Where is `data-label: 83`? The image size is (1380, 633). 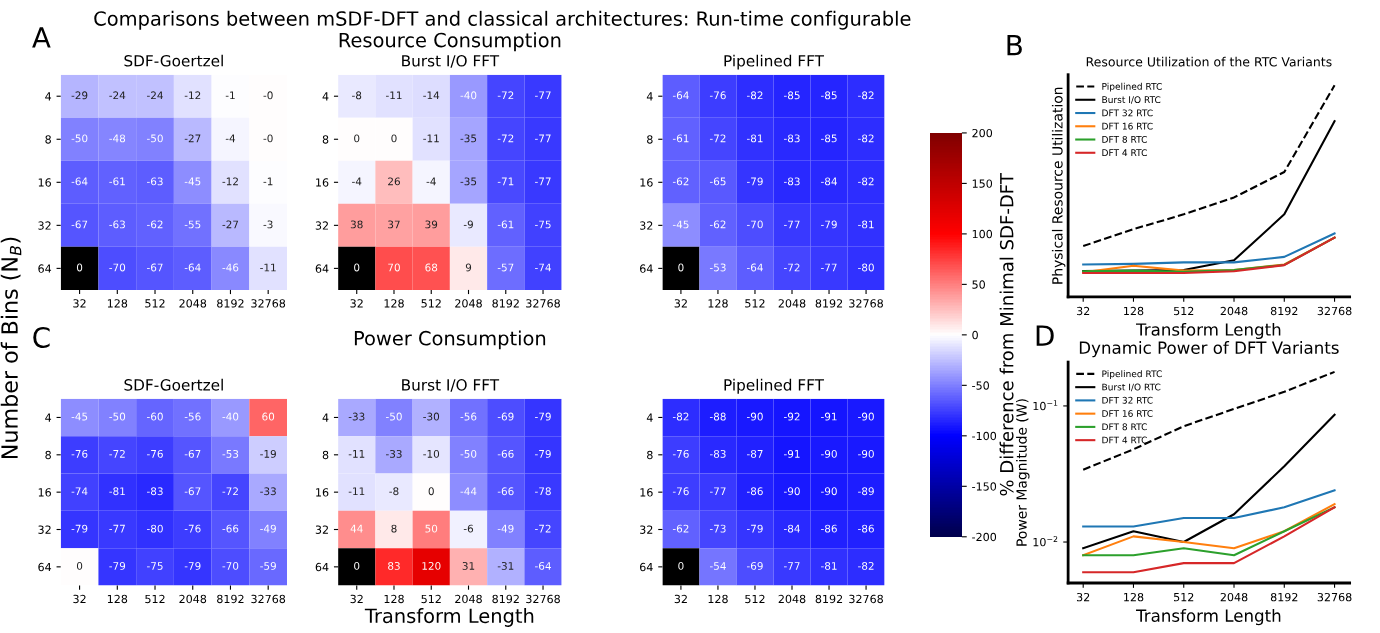 data-label: 83 is located at coordinates (394, 565).